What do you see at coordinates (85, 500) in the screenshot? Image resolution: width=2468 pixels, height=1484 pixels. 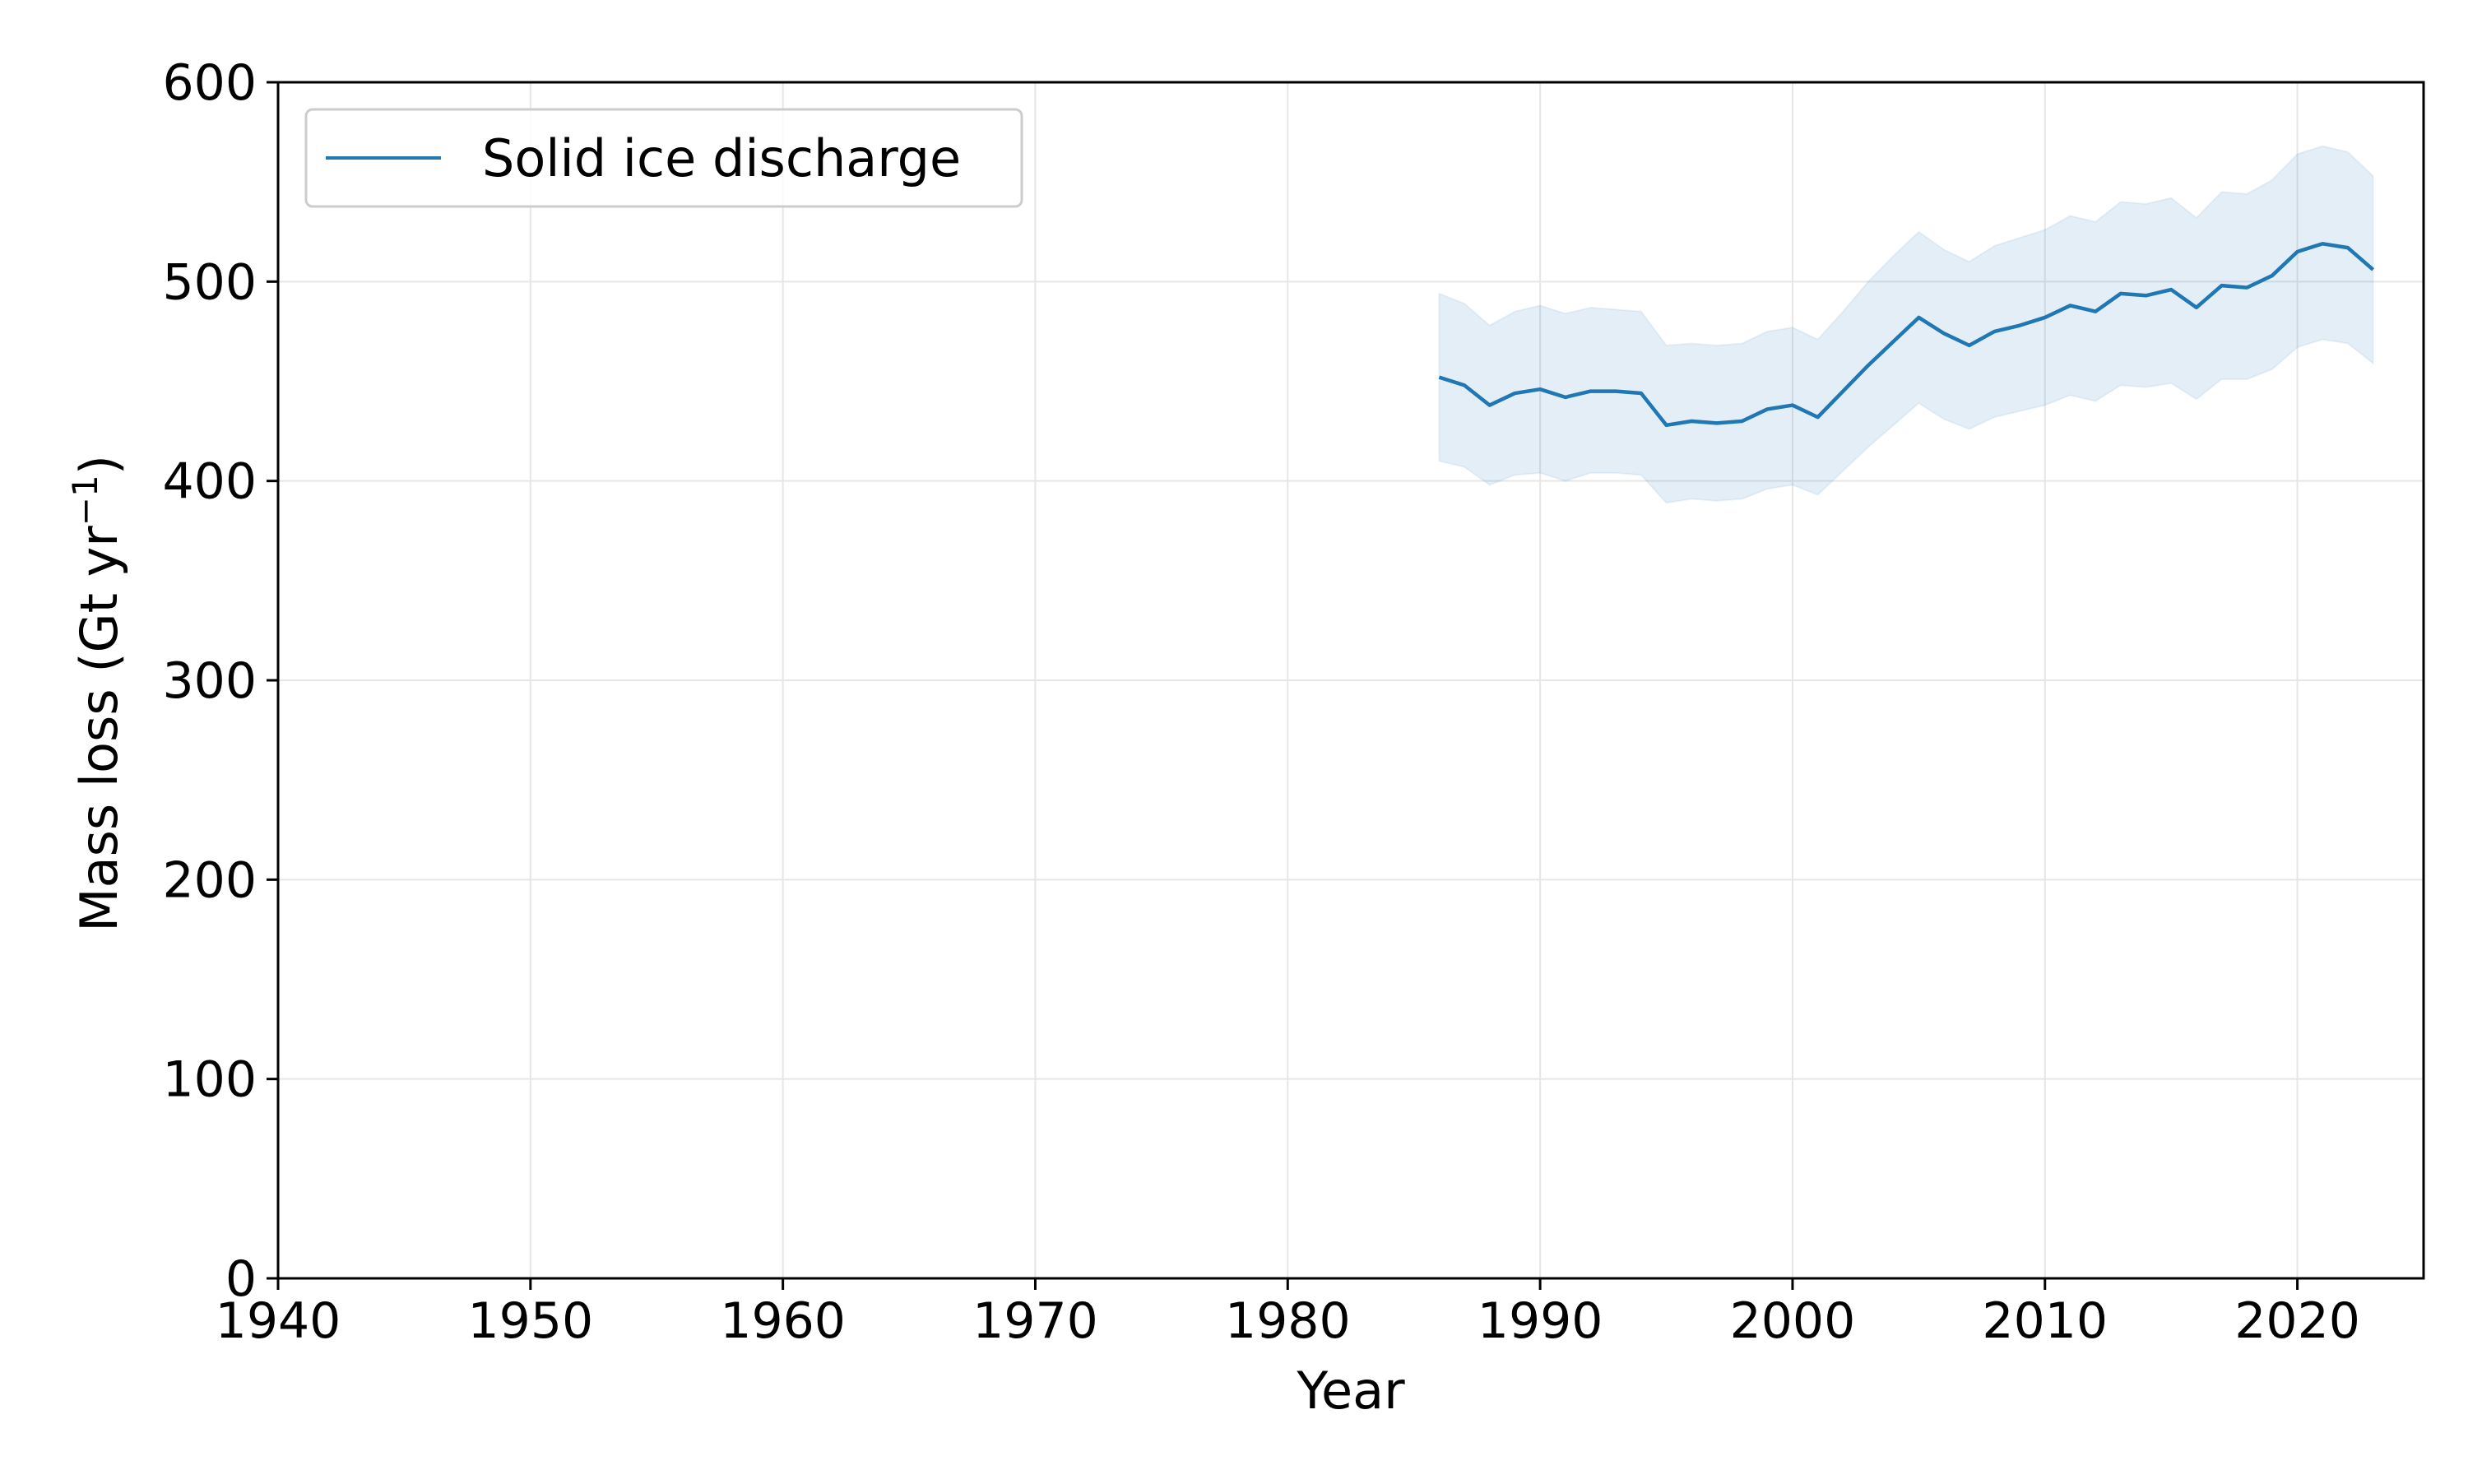 I see `y-axis-label-superscript: −1` at bounding box center [85, 500].